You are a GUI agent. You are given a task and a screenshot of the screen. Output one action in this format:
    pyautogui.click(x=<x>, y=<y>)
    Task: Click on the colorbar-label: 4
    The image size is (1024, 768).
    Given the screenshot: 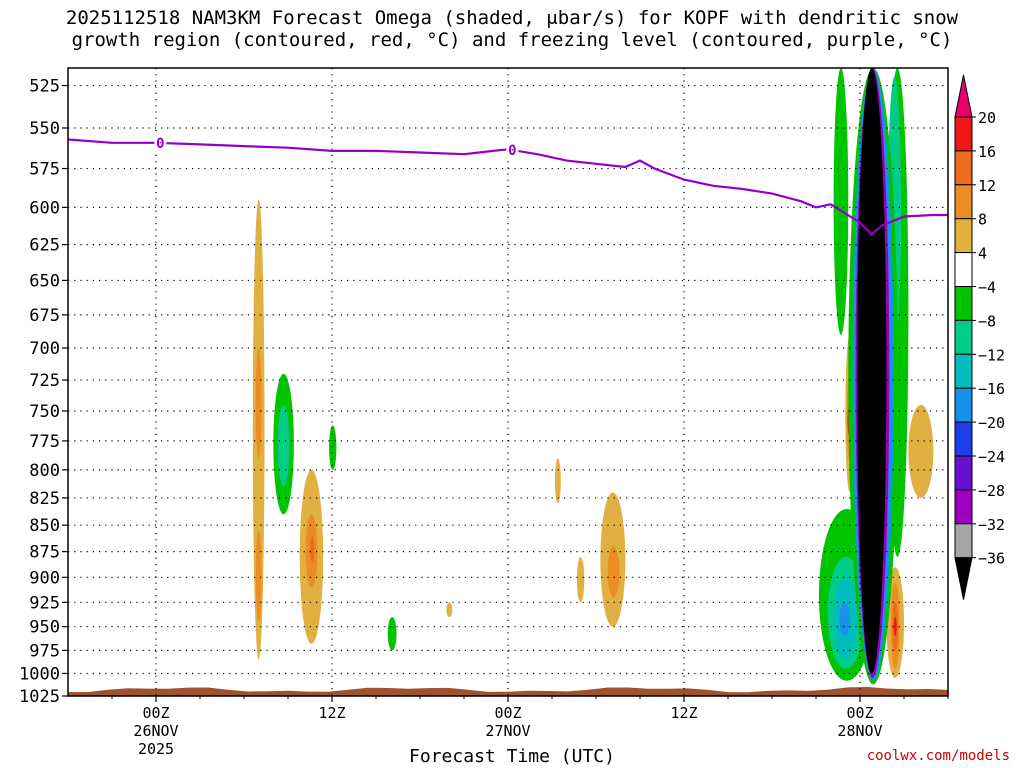 What is the action you would take?
    pyautogui.click(x=982, y=254)
    